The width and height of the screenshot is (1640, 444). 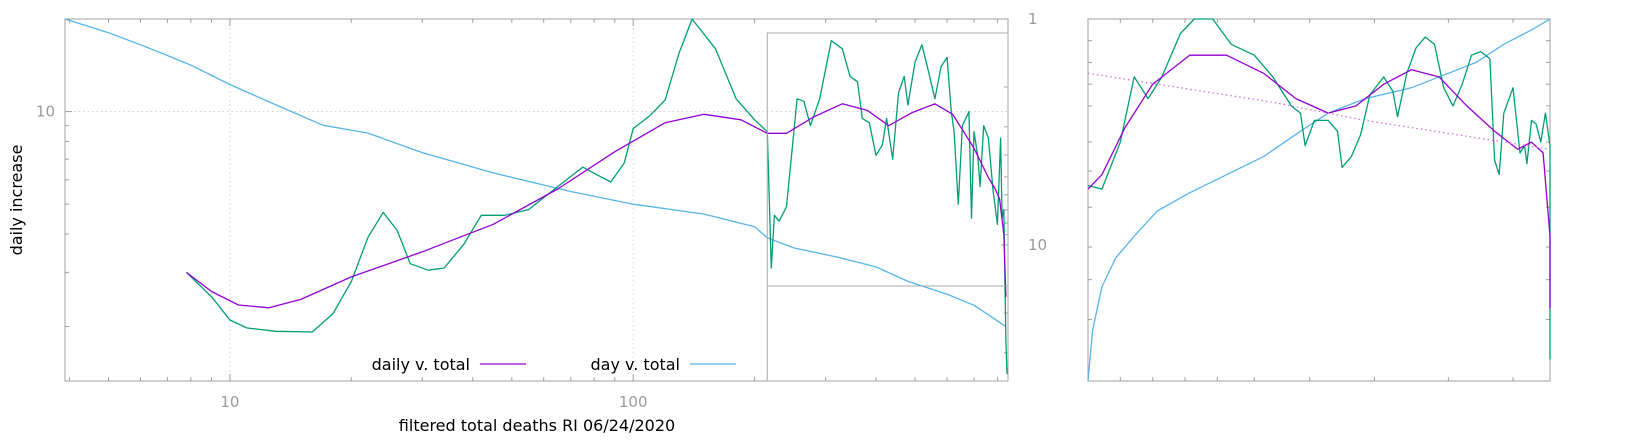 I want to click on zoom-series-trend, so click(x=1319, y=111).